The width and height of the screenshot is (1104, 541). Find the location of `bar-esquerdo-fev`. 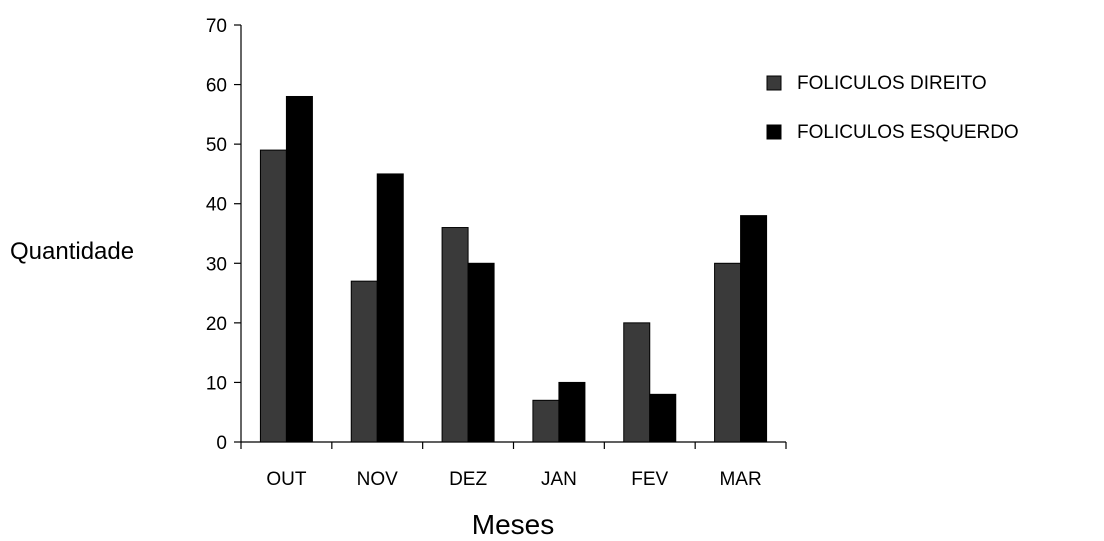

bar-esquerdo-fev is located at coordinates (663, 418).